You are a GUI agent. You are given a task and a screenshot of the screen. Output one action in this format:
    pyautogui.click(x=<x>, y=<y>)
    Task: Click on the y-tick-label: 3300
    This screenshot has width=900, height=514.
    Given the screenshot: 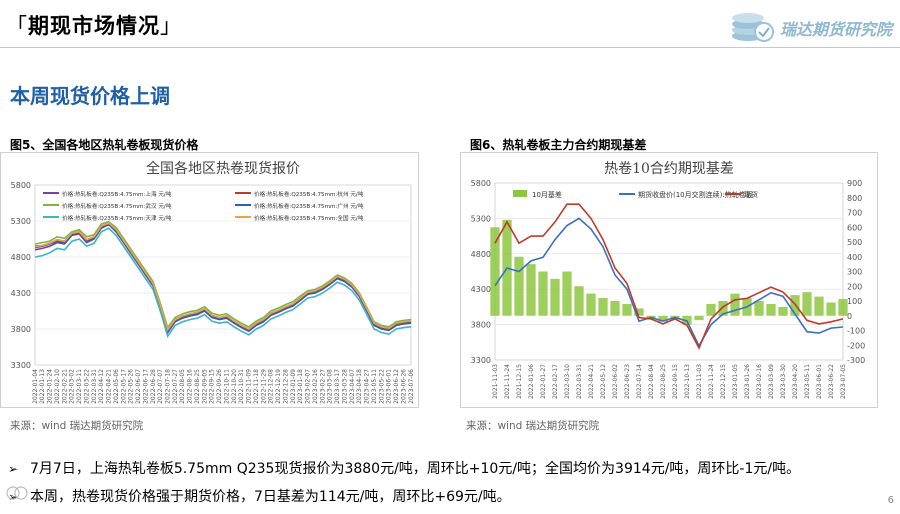 What is the action you would take?
    pyautogui.click(x=21, y=365)
    